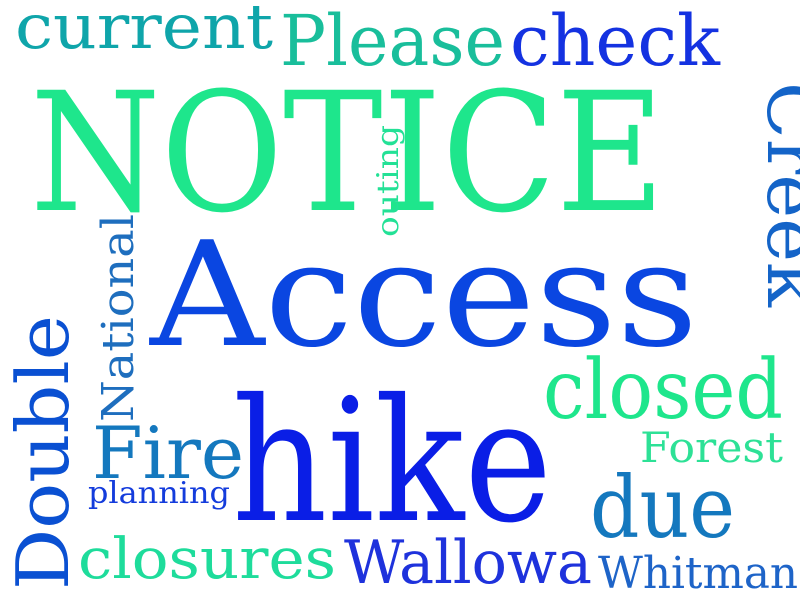 The image size is (800, 600). Describe the element at coordinates (662, 508) in the screenshot. I see `word-due: due` at that location.